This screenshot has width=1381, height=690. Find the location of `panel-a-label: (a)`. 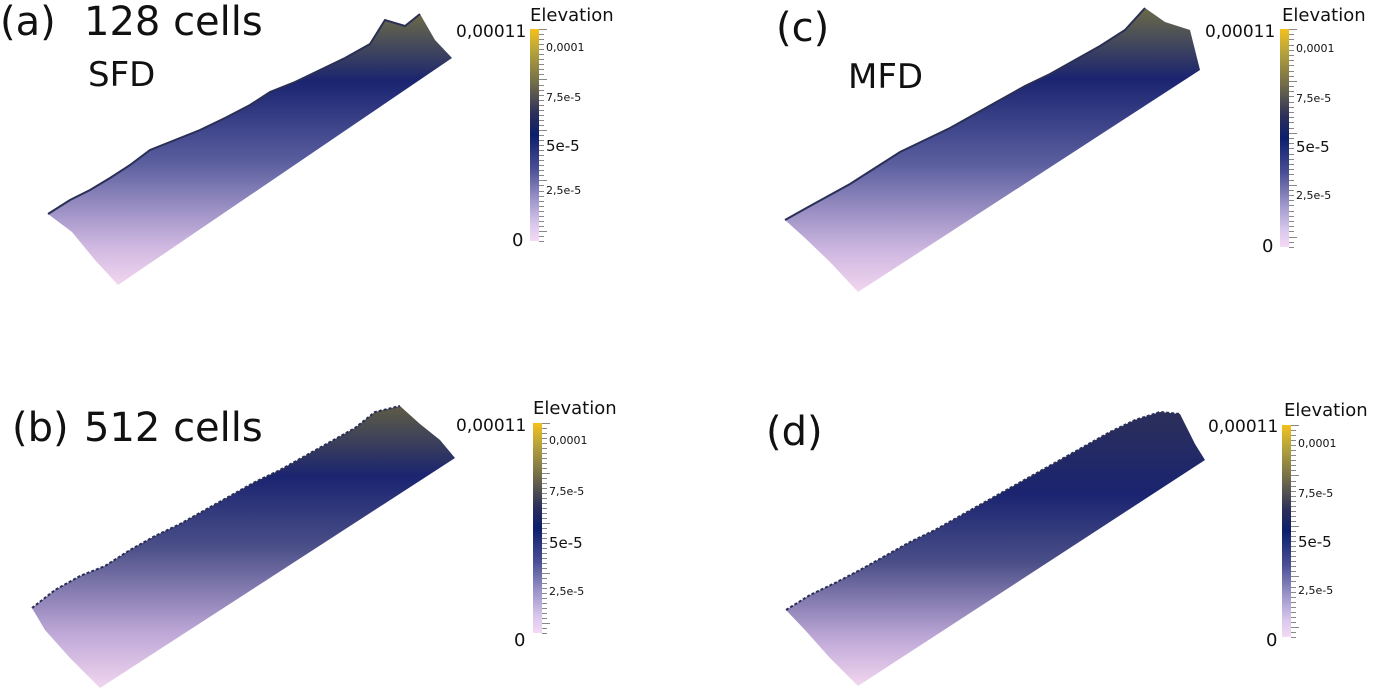

panel-a-label: (a) is located at coordinates (28, 22).